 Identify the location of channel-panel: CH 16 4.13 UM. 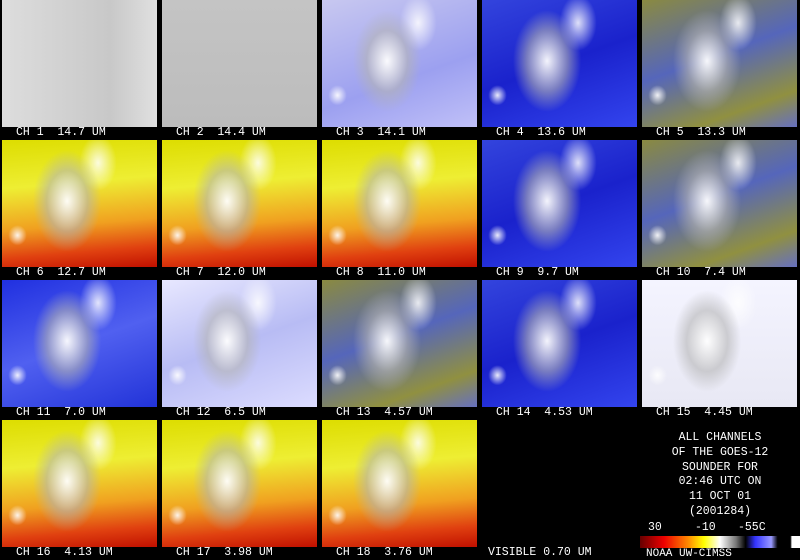
(80, 490).